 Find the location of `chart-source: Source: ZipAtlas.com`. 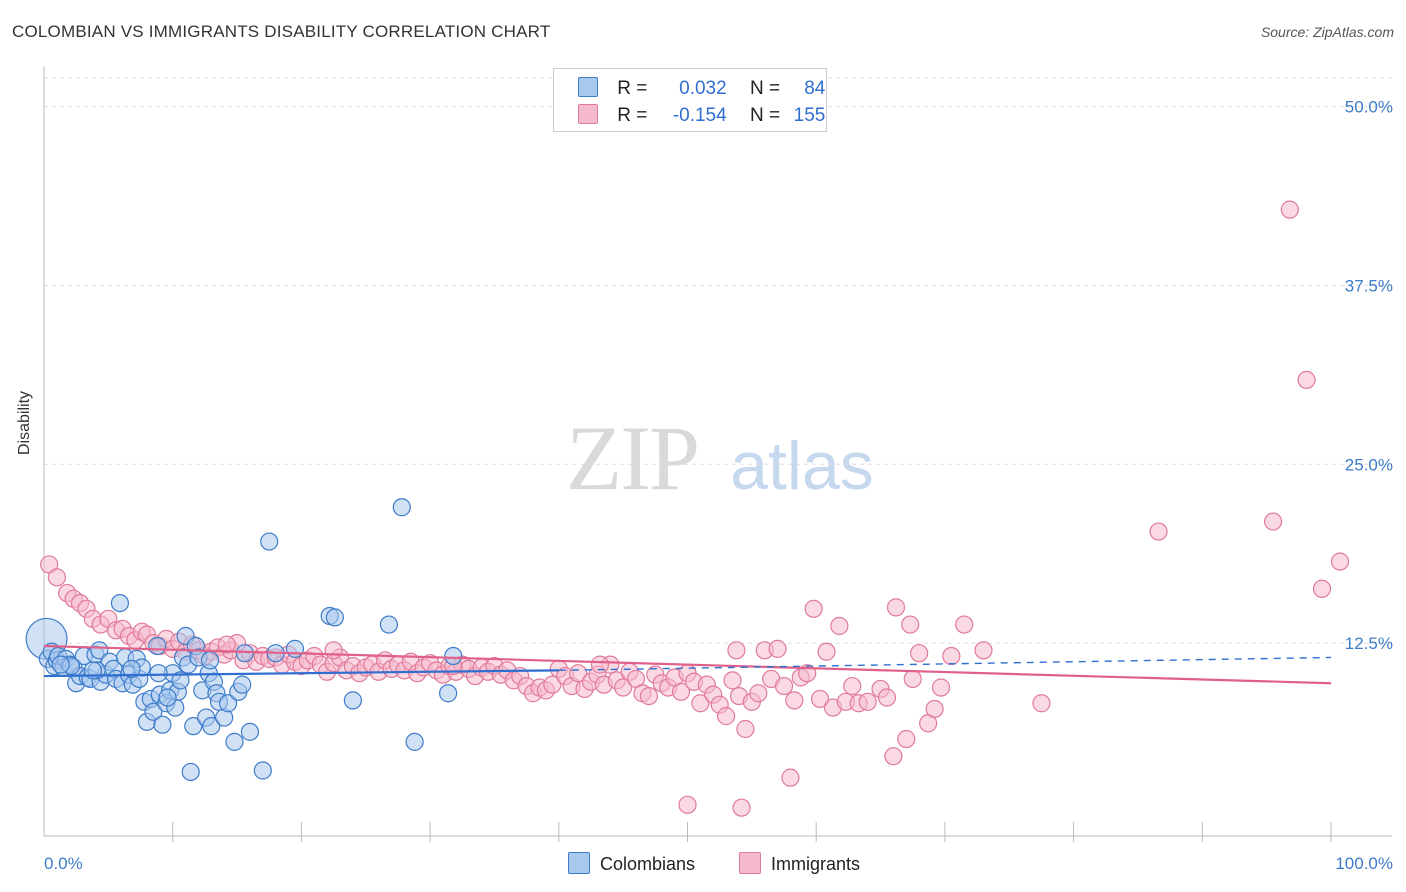

chart-source: Source: ZipAtlas.com is located at coordinates (1327, 32).